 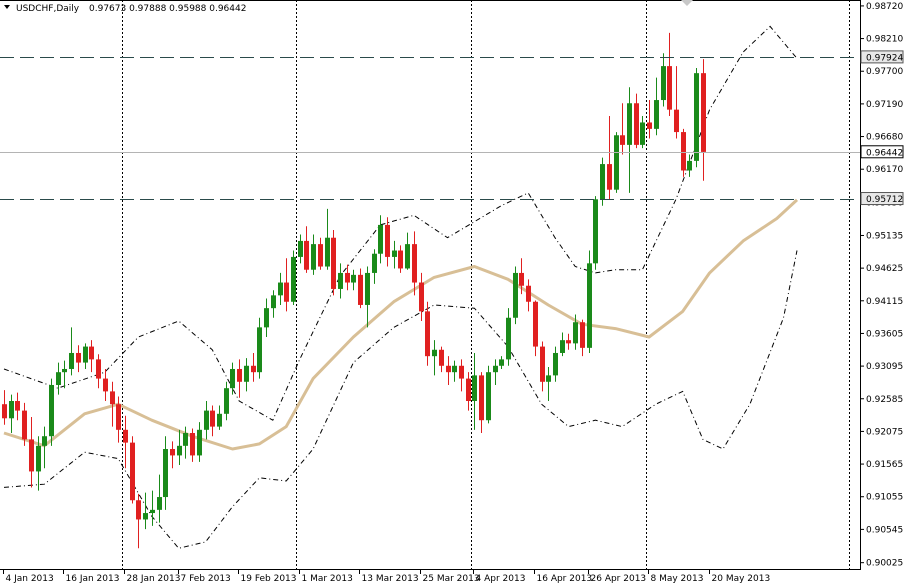 I want to click on price-tick-label: 0.90025, so click(x=884, y=564).